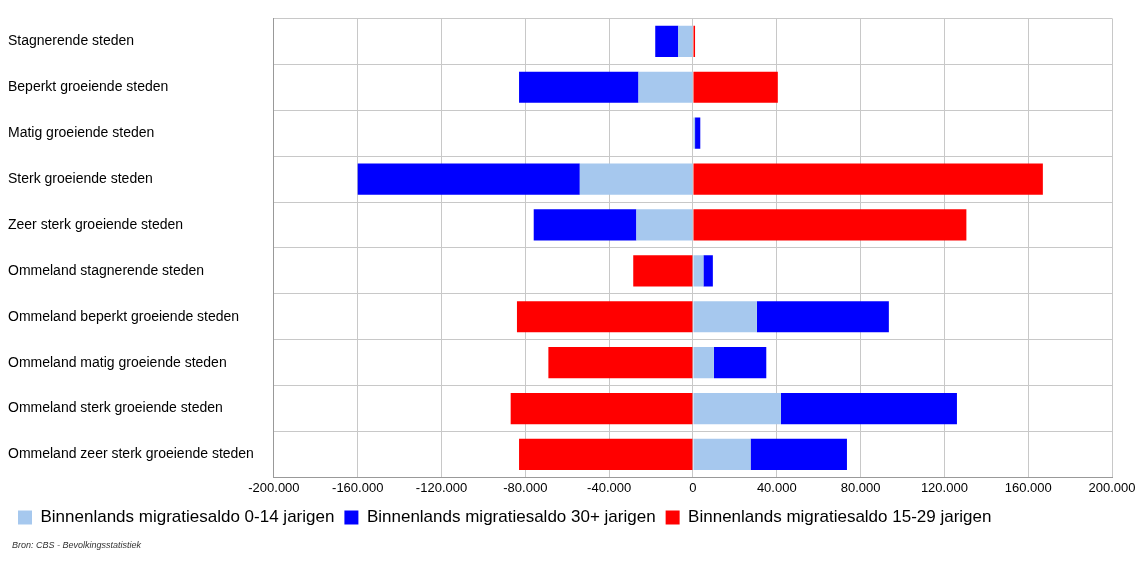  What do you see at coordinates (71, 40) in the screenshot?
I see `y-tick-label: Stagnerende steden` at bounding box center [71, 40].